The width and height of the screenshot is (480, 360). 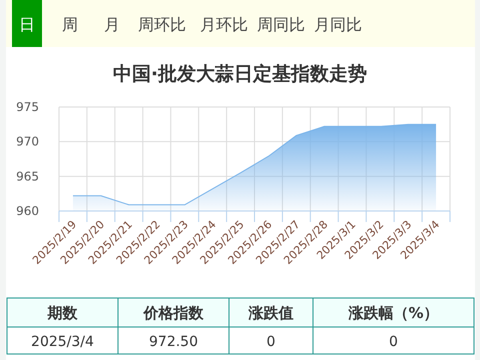 I want to click on text: 期数, so click(x=62, y=313).